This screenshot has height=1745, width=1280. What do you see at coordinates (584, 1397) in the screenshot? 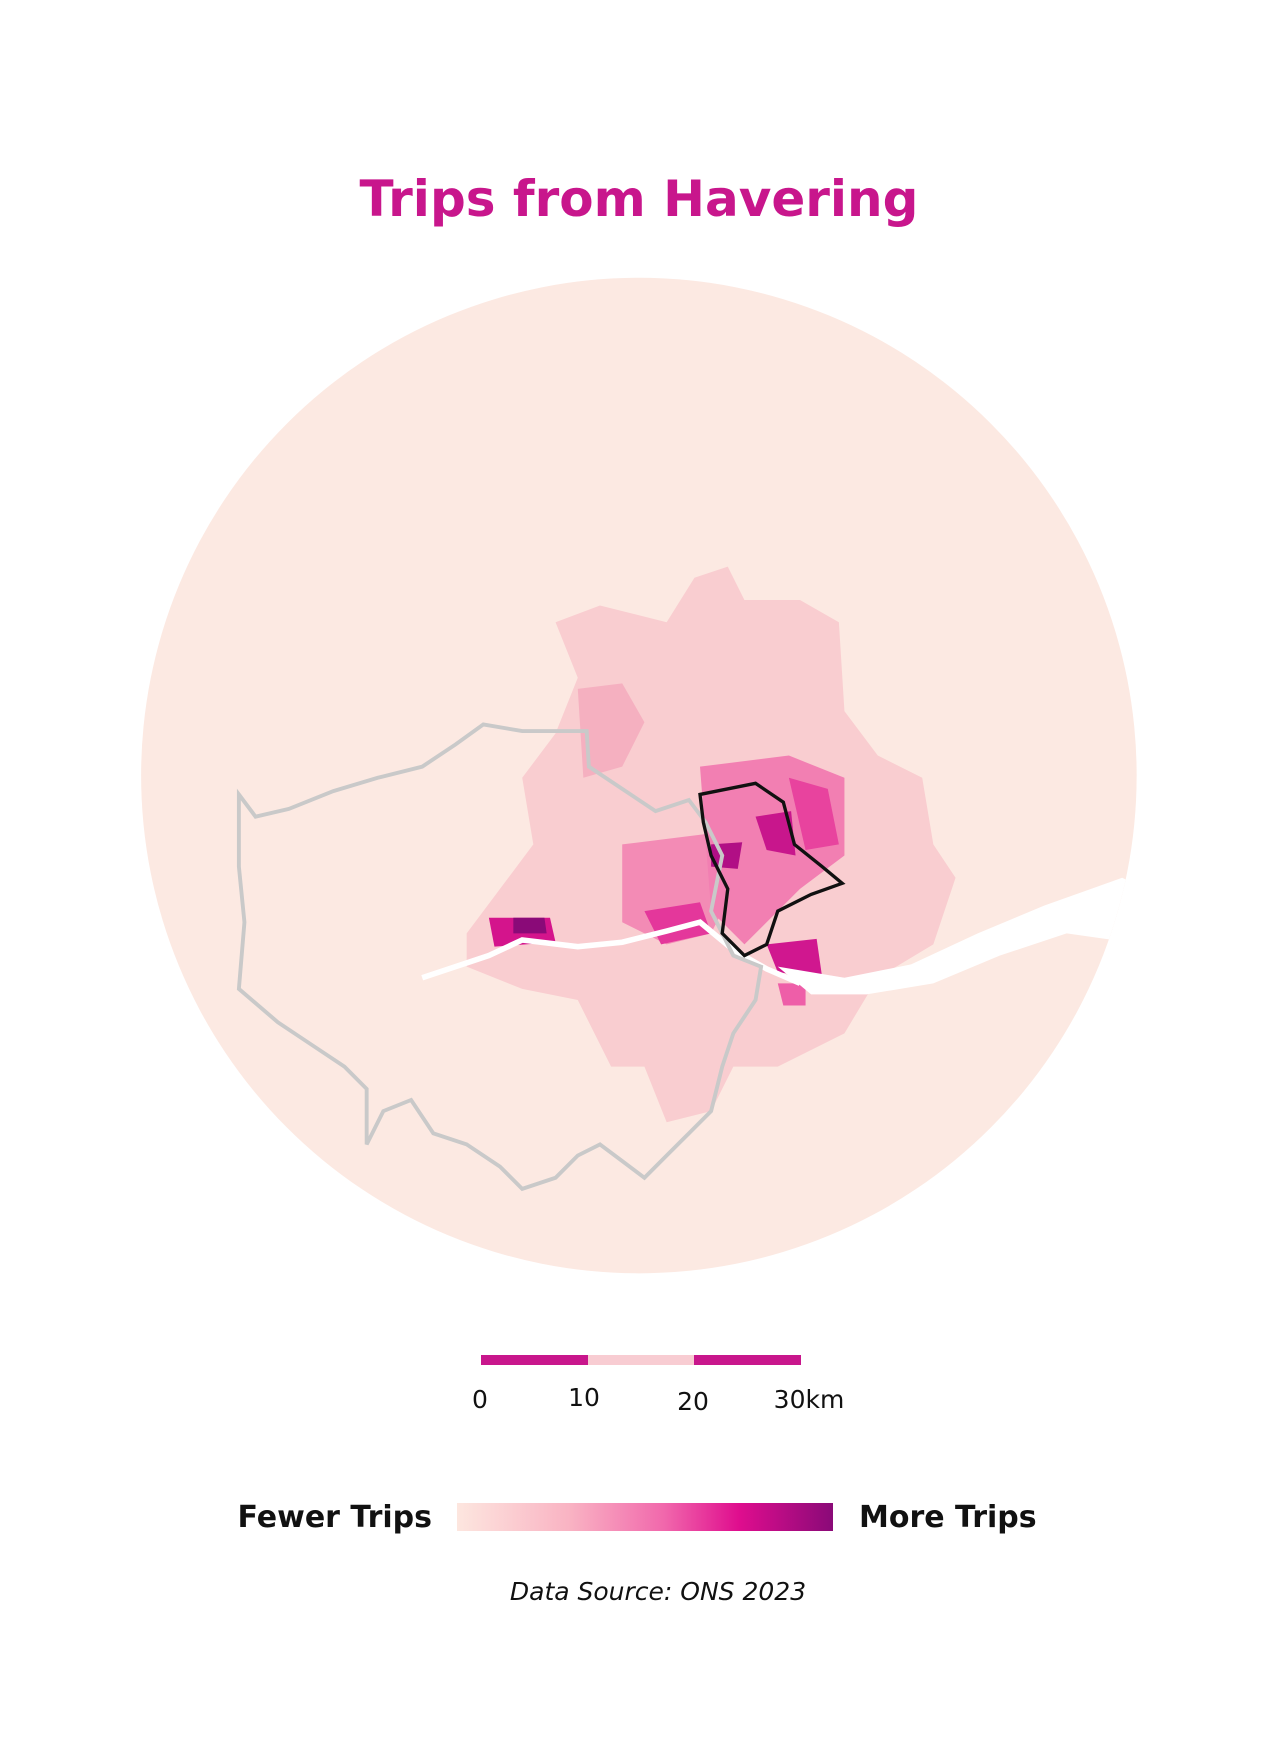
I see `scale-label: 10` at bounding box center [584, 1397].